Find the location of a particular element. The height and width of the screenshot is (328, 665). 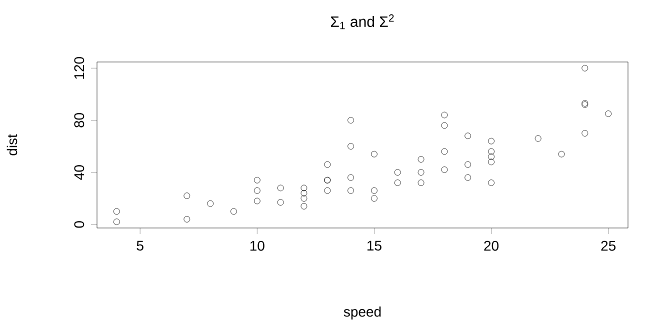

chart-title: Σ$_{1}$ and Σ$^{2}$ is located at coordinates (362, 22).